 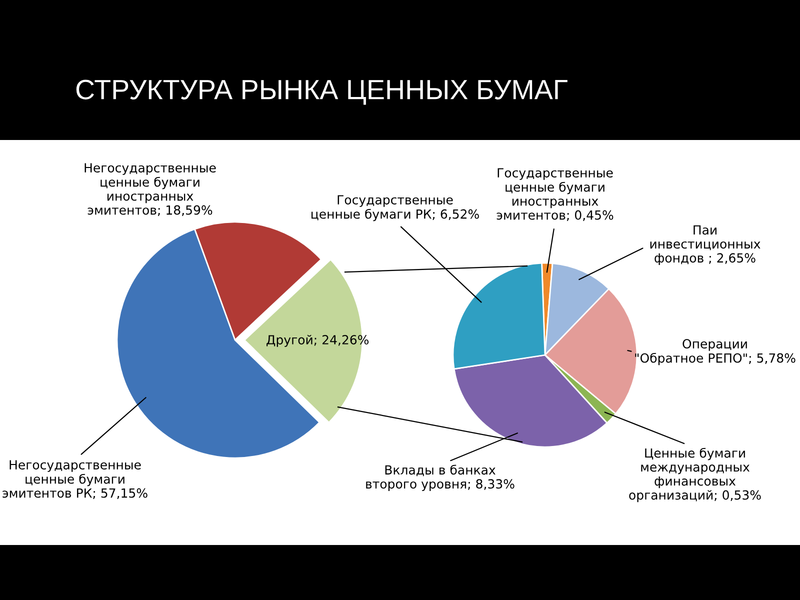 I want to click on slice-label: Государственные ценные бумаги РК; 6,52%, so click(x=395, y=208).